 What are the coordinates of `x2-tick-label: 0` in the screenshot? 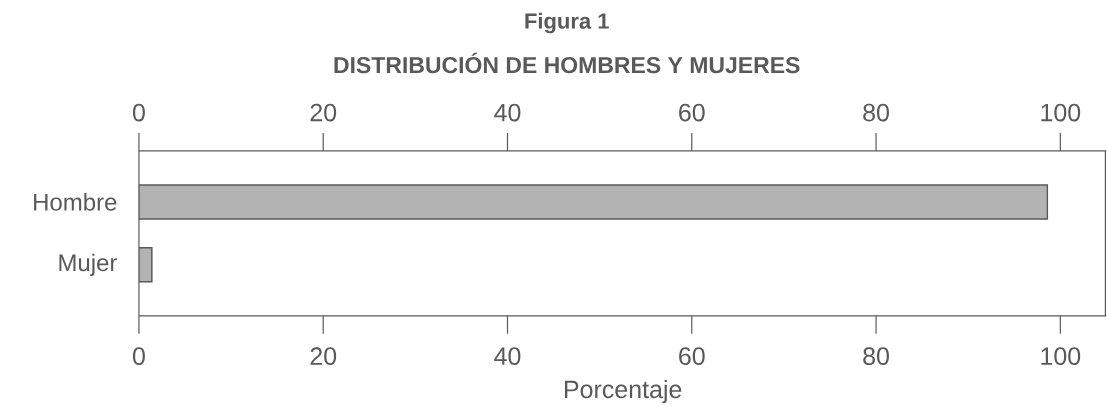 It's located at (138, 356).